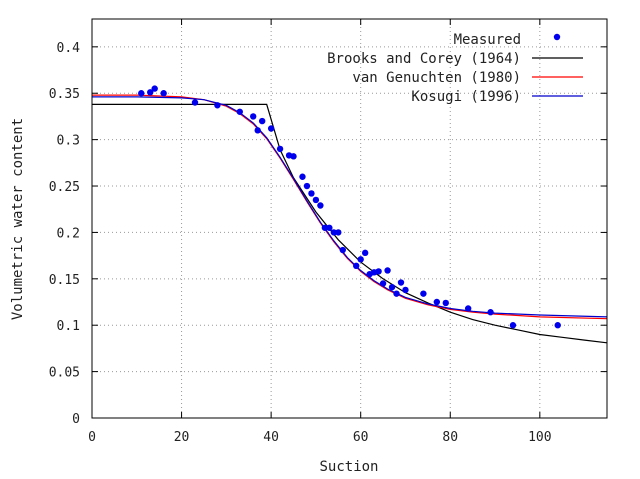  I want to click on x-tick-label: 60, so click(361, 437).